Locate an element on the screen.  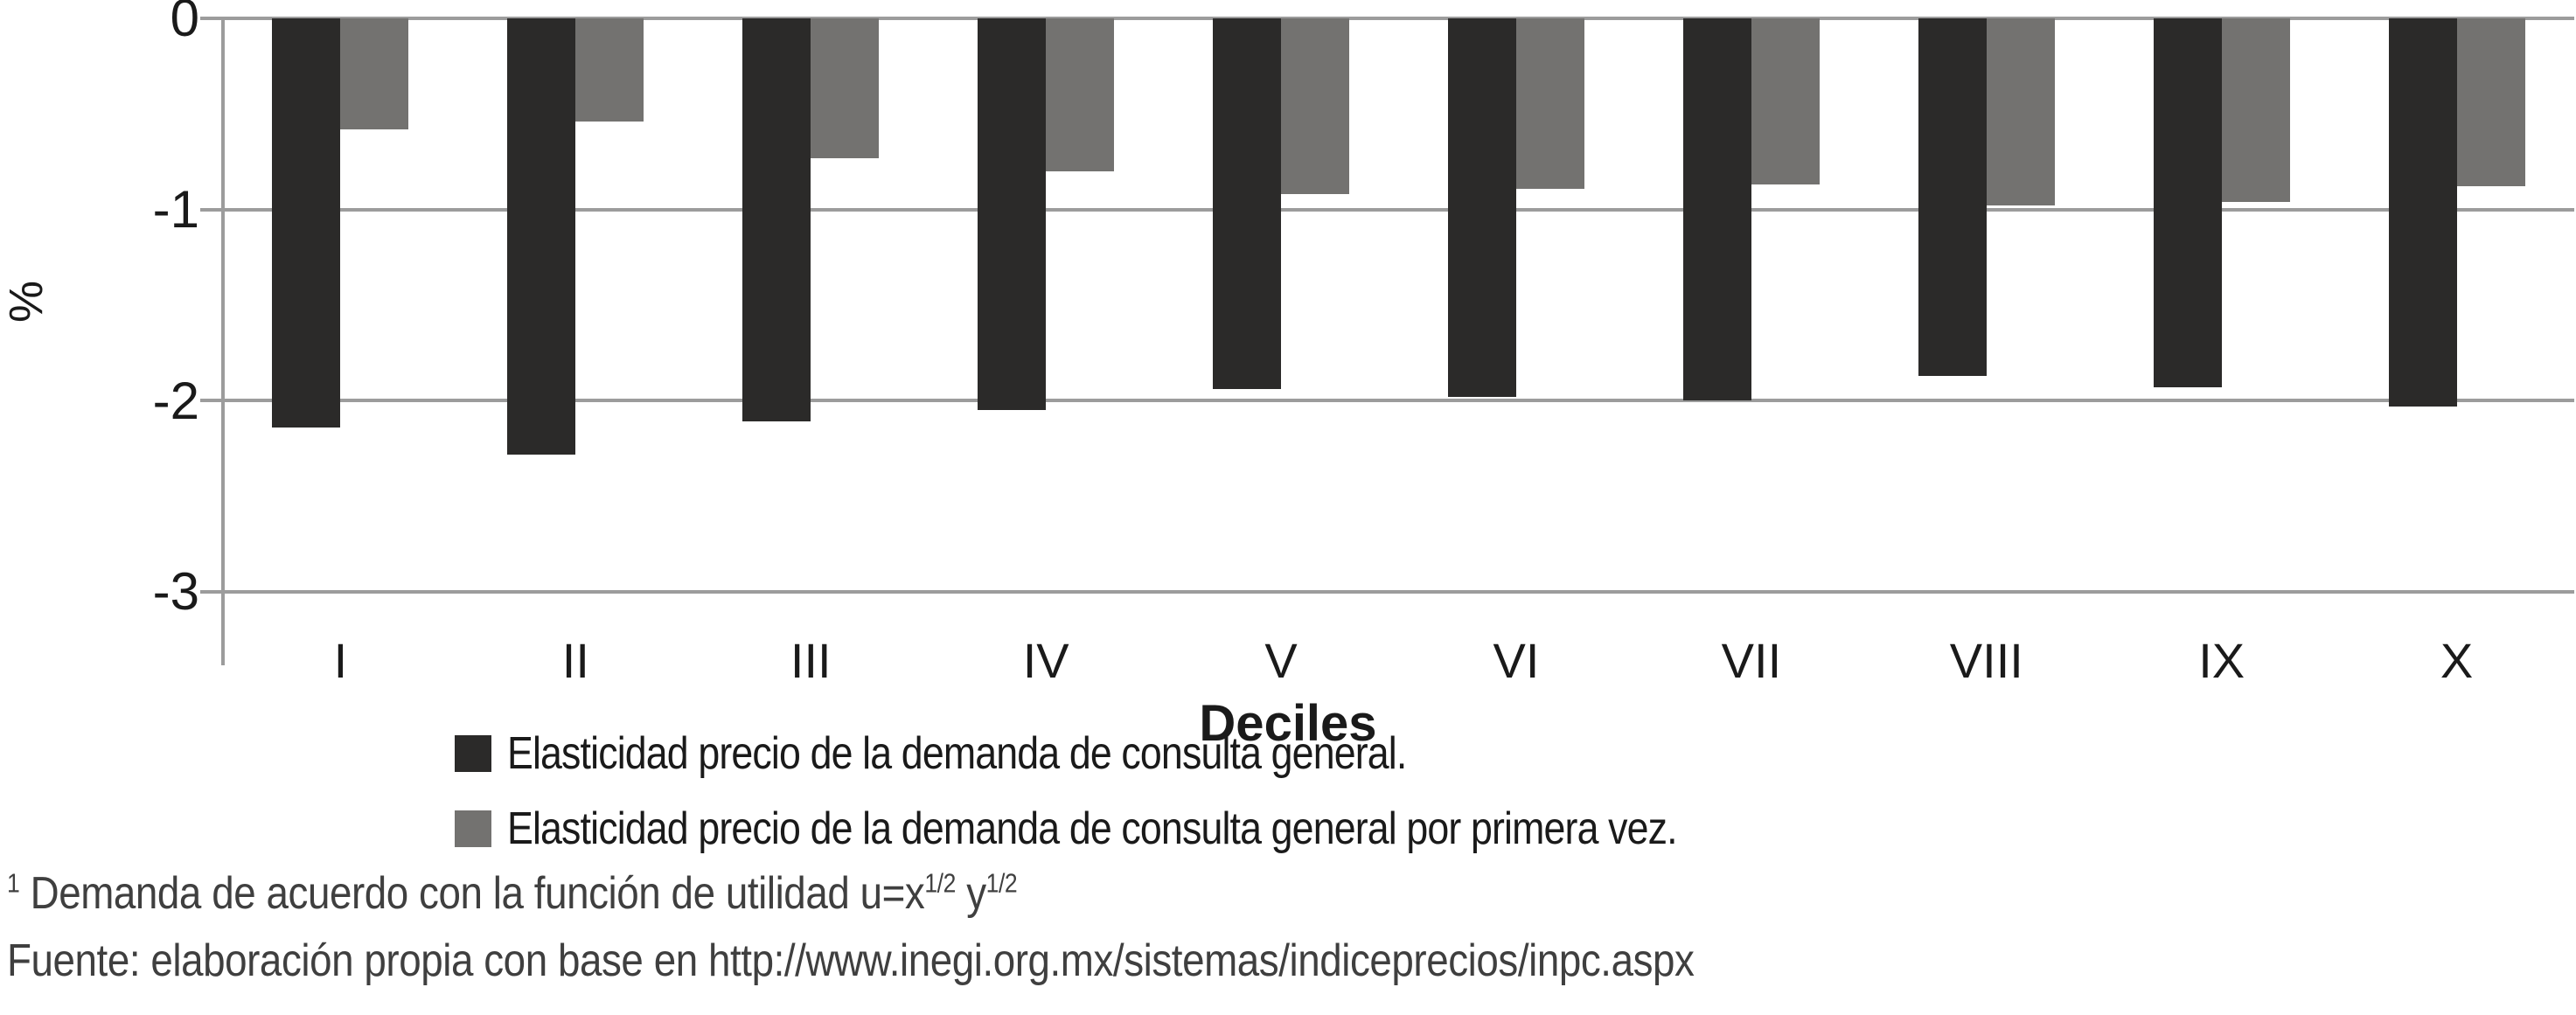
bar-series2-decile-VII is located at coordinates (1785, 101).